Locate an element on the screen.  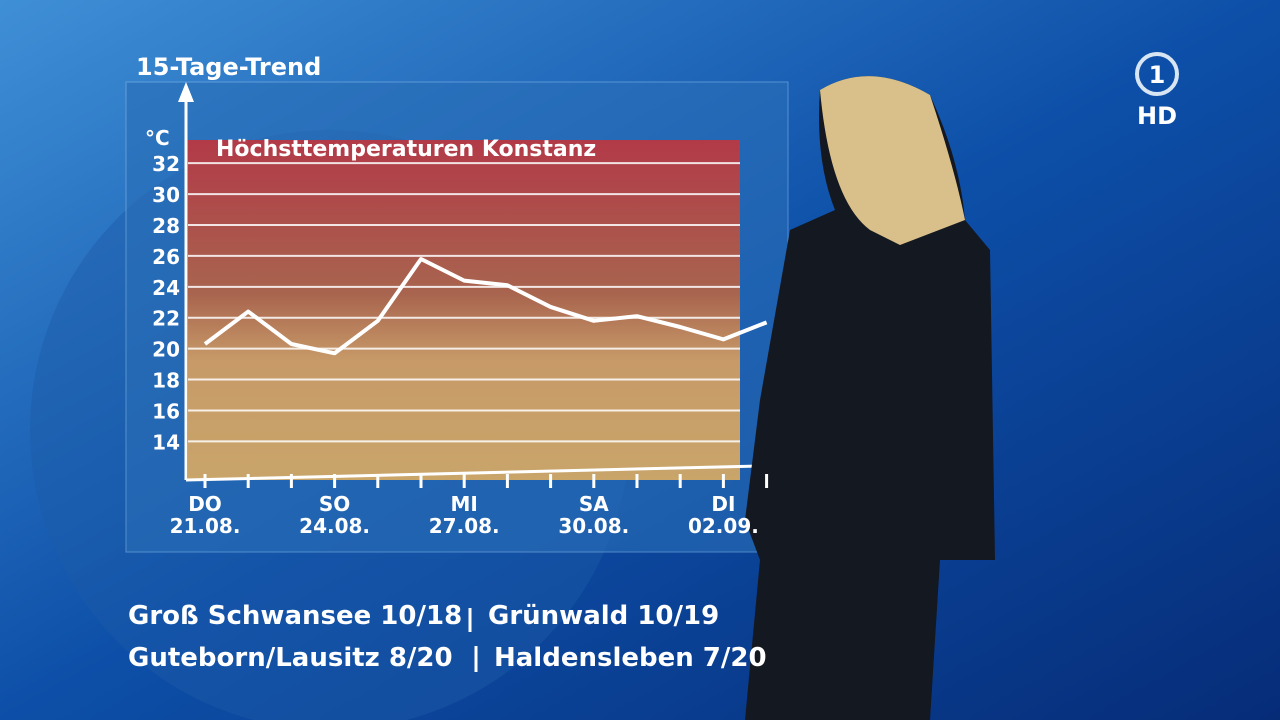
x-tick-label: 27.08. is located at coordinates (464, 526).